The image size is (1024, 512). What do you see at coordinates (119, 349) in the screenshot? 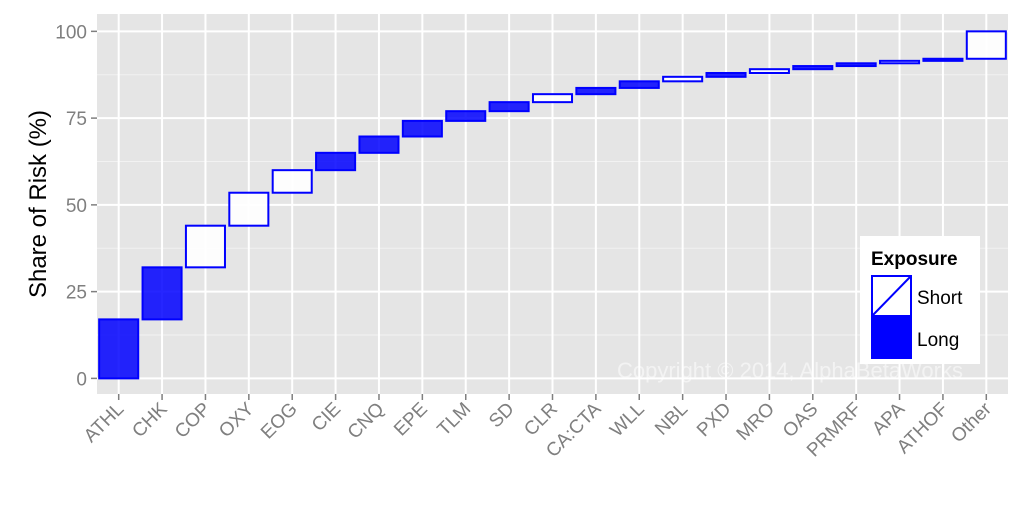
I see `bar-athl` at bounding box center [119, 349].